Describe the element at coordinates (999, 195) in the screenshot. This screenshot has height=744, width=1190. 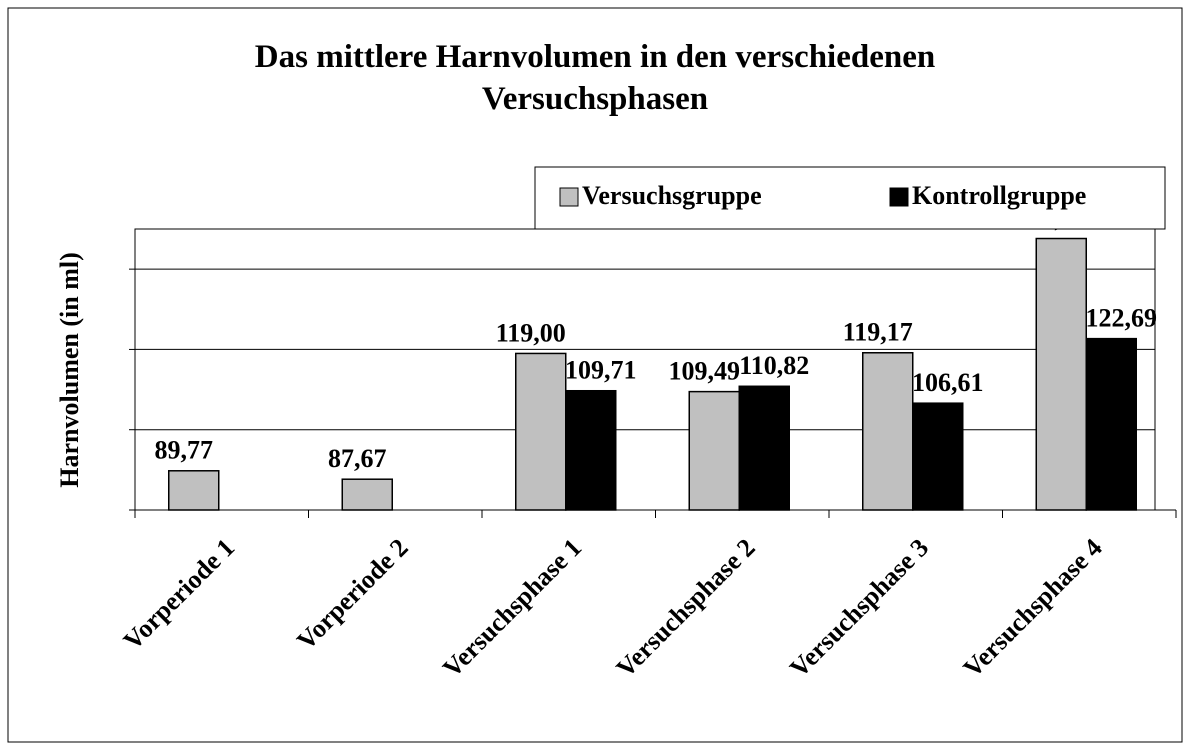
I see `legend-label: Kontrollgruppe` at that location.